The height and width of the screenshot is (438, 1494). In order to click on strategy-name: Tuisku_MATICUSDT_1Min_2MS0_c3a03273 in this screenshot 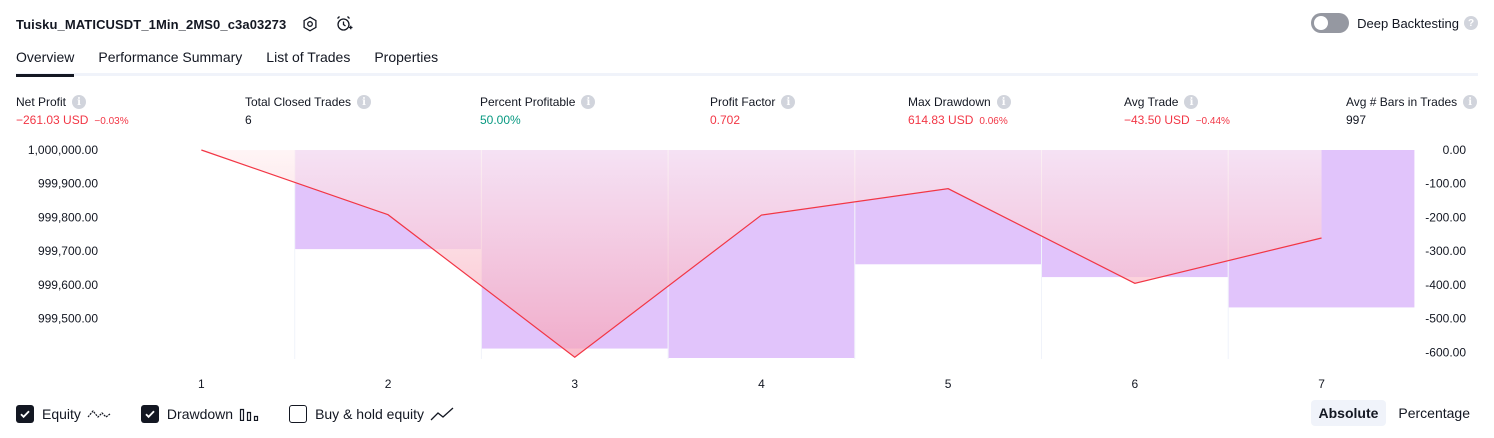, I will do `click(151, 24)`.